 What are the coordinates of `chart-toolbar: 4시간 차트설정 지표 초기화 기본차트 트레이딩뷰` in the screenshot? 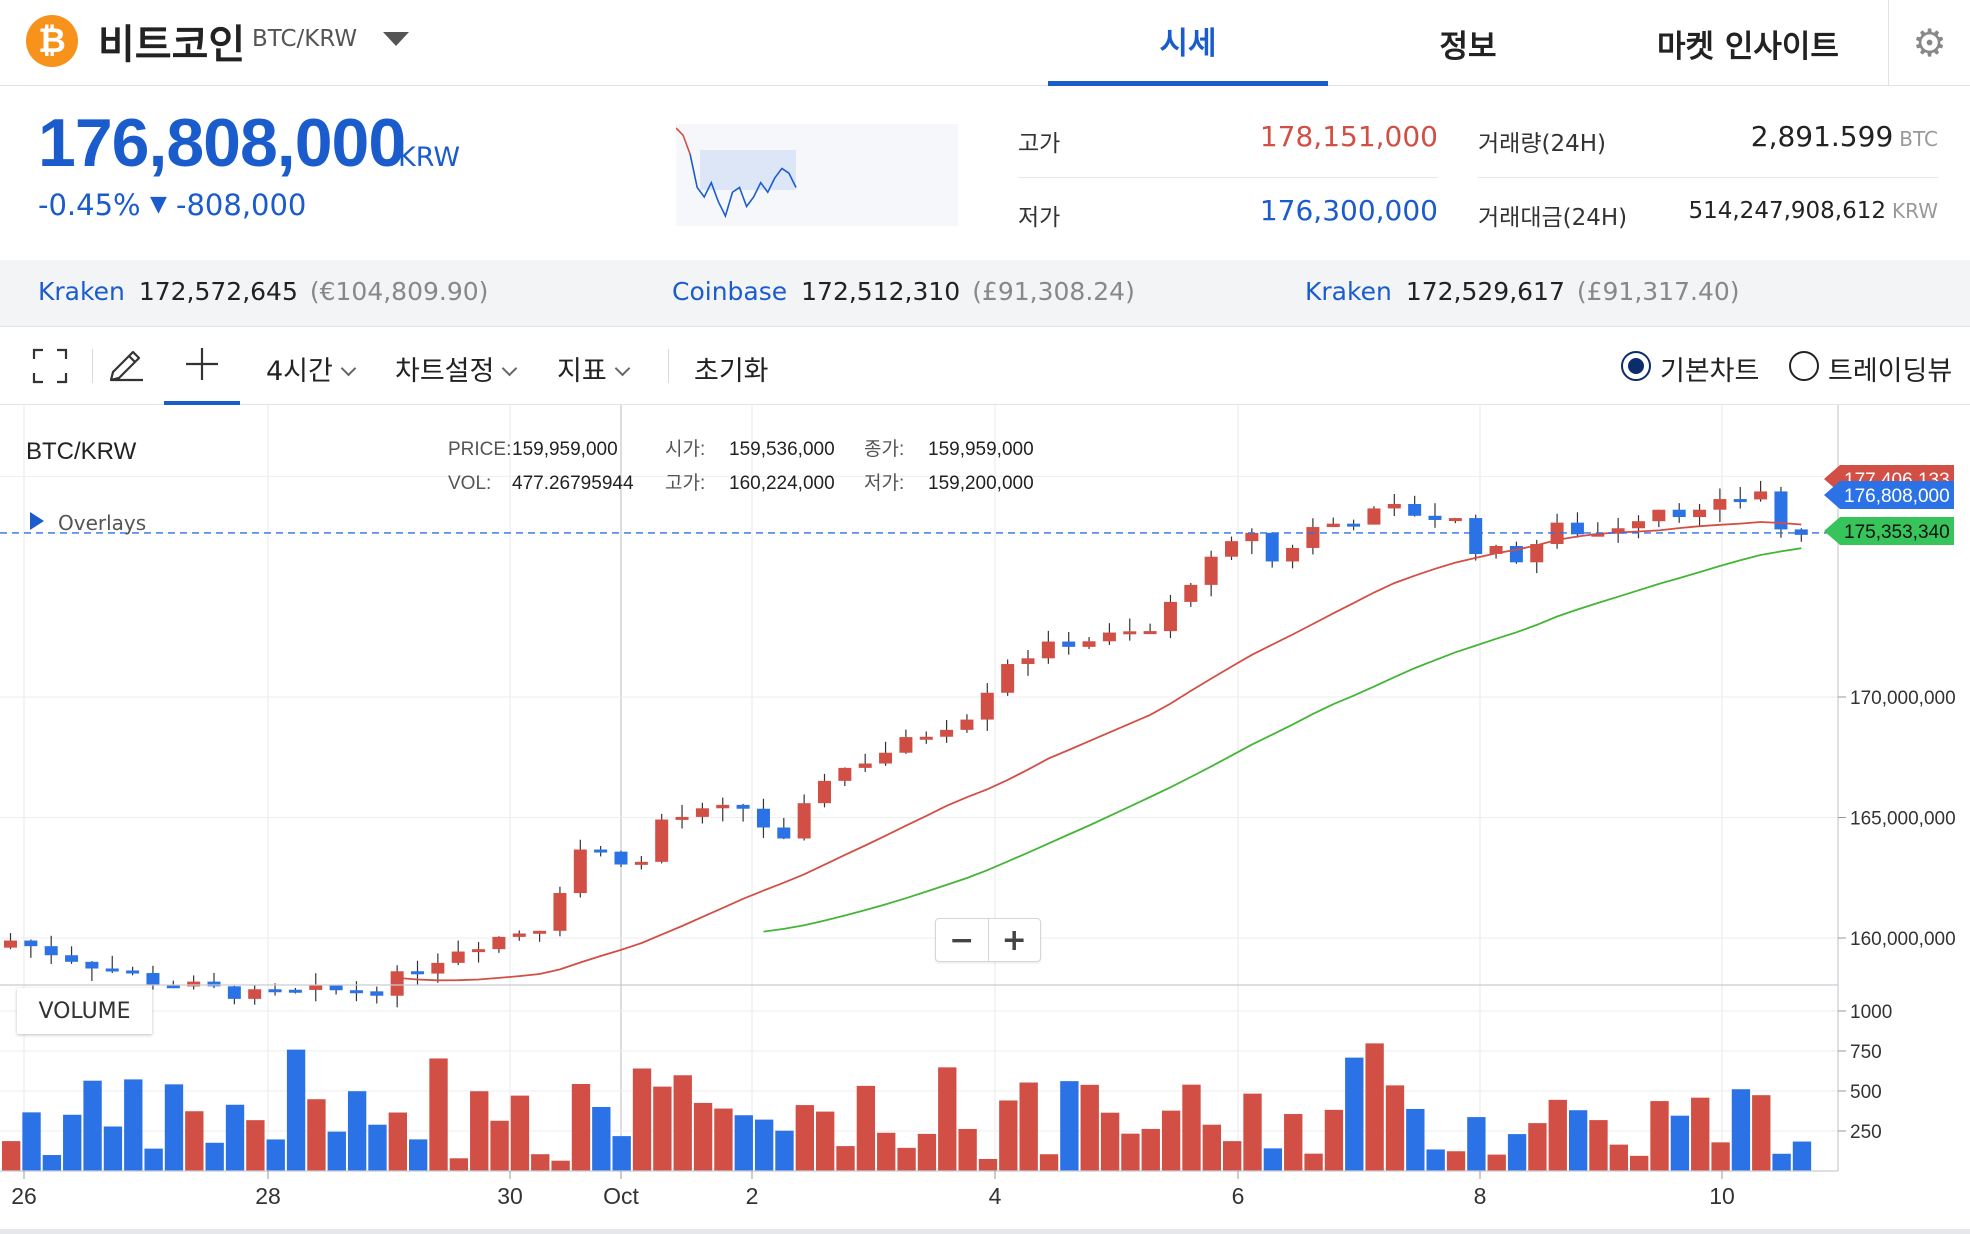 It's located at (985, 366).